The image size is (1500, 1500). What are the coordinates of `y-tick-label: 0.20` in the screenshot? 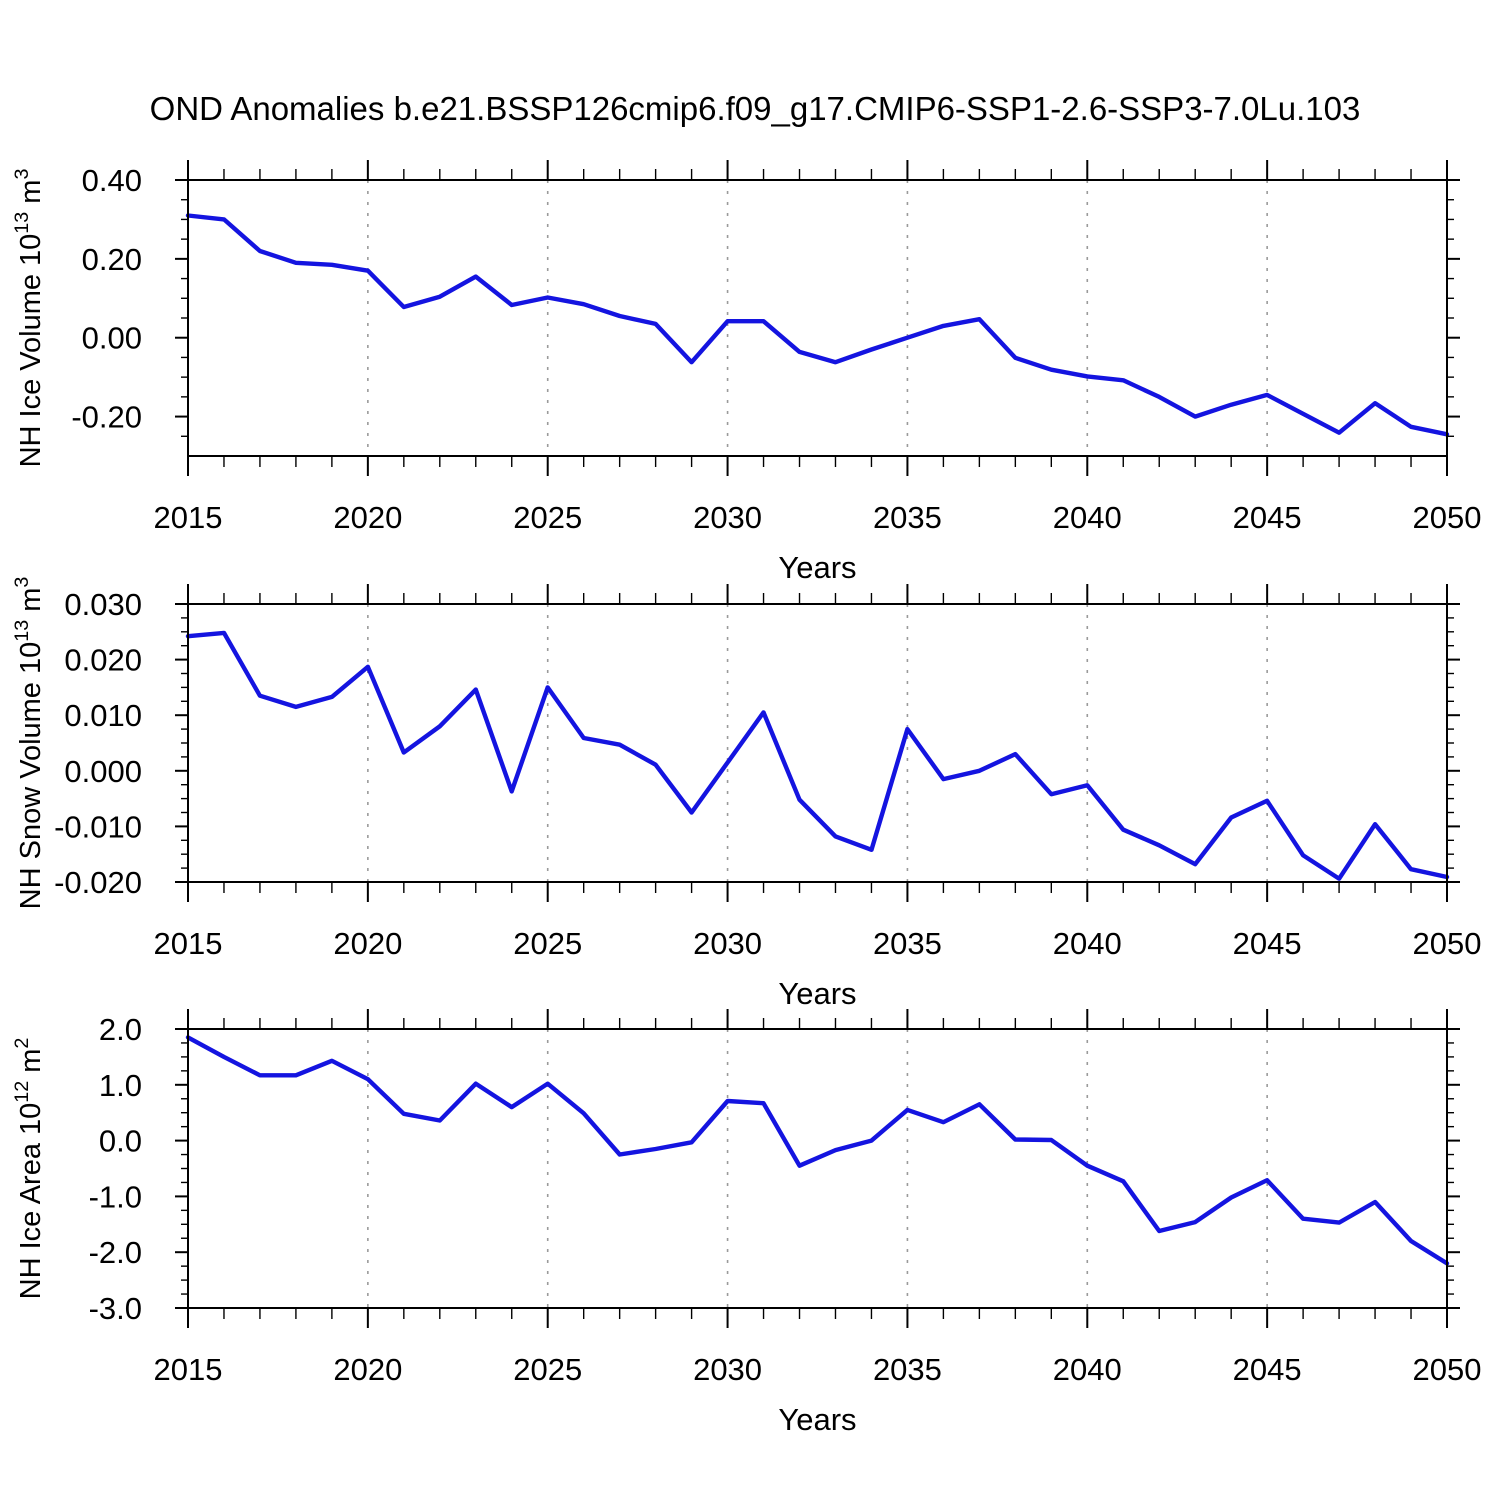 It's located at (112, 259).